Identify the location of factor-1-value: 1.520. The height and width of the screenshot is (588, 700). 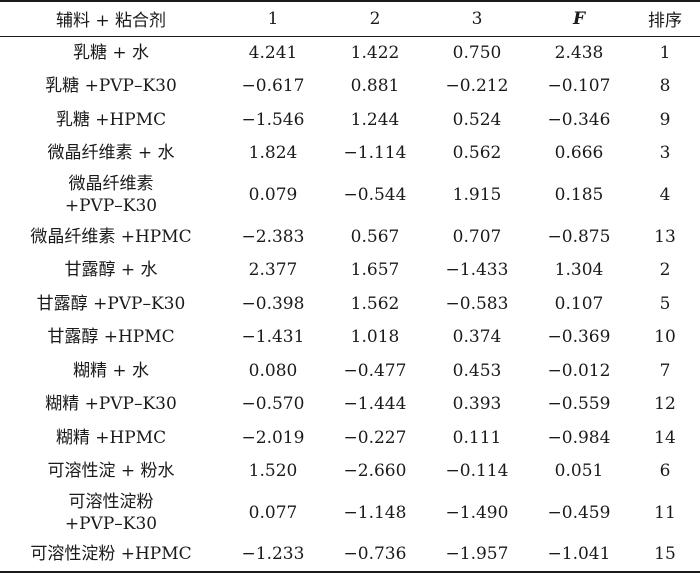
(273, 471).